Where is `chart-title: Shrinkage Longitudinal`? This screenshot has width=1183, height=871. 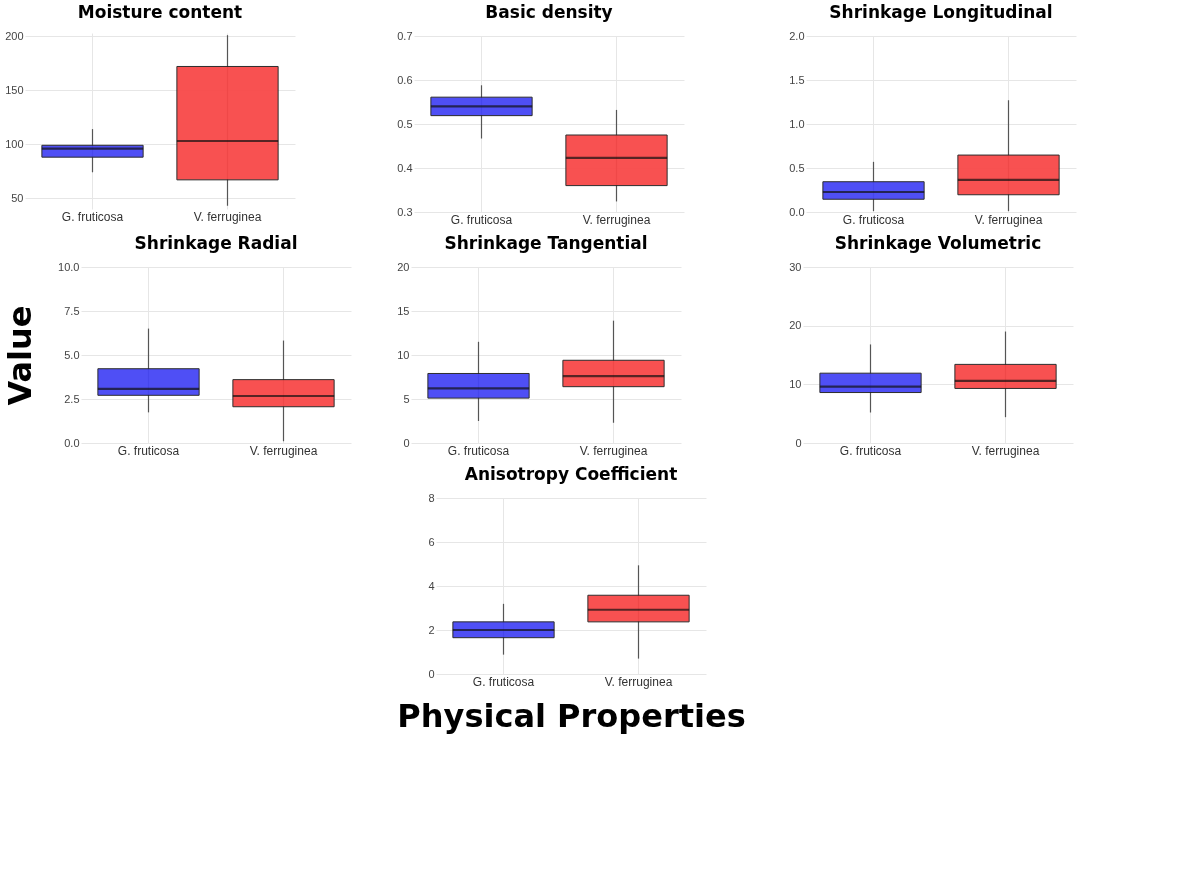 chart-title: Shrinkage Longitudinal is located at coordinates (941, 12).